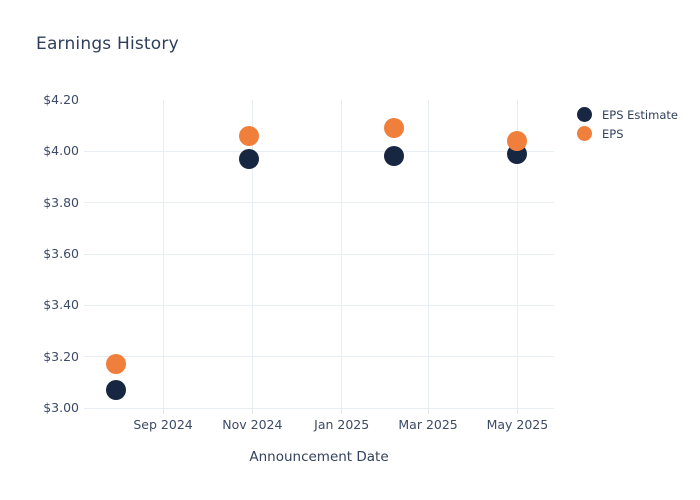 This screenshot has height=500, width=700. Describe the element at coordinates (61, 305) in the screenshot. I see `y-tick-label: $3.40` at that location.